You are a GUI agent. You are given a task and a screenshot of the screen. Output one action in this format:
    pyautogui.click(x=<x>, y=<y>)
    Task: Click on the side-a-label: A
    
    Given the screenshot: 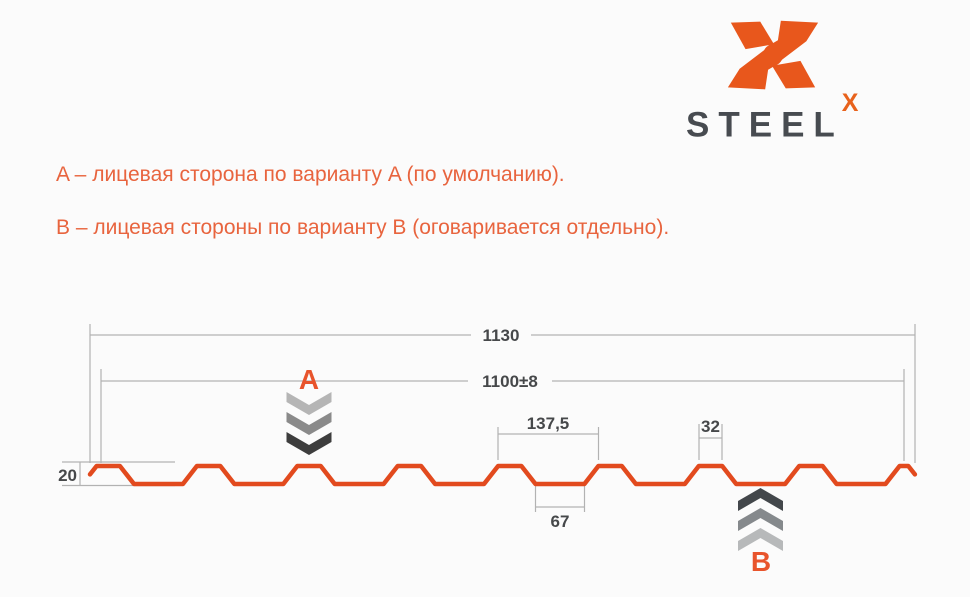 What is the action you would take?
    pyautogui.click(x=309, y=379)
    